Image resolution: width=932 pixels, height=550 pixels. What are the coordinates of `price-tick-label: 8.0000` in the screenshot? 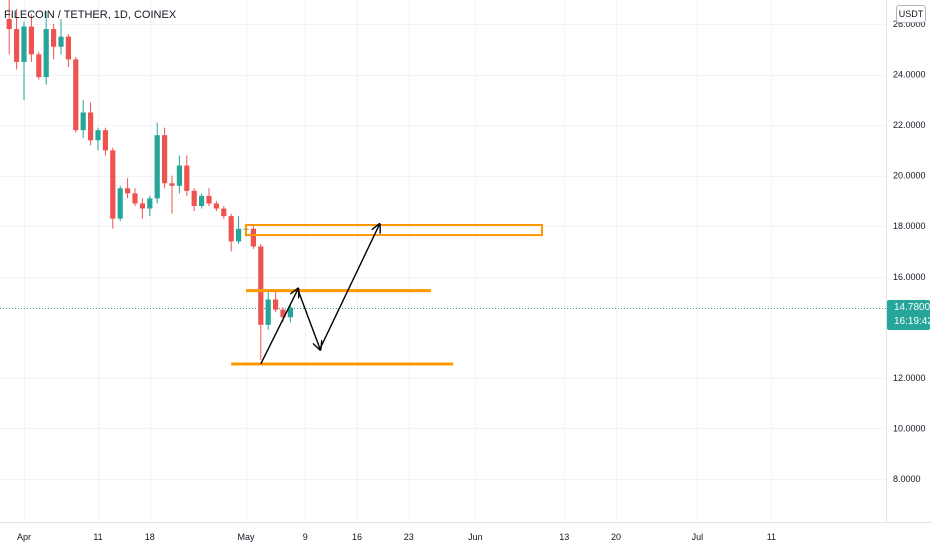 It's located at (907, 479).